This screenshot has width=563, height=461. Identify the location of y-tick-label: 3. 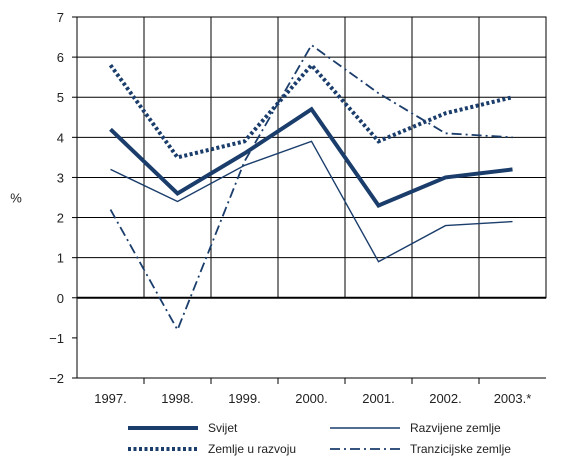
(60, 177).